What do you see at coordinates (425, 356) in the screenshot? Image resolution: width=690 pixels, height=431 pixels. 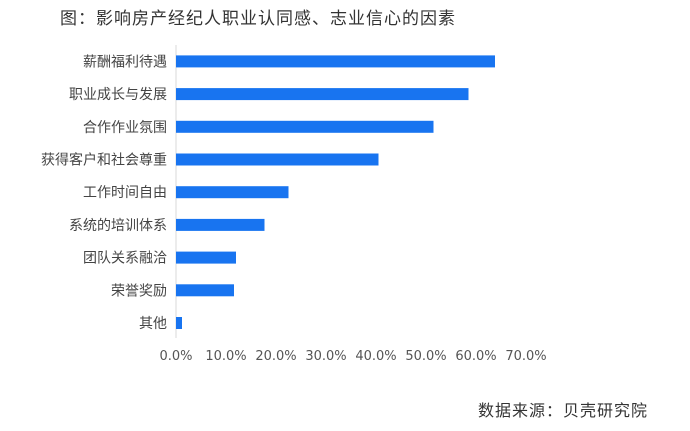 I see `x-tick-label-5: 50.0%` at bounding box center [425, 356].